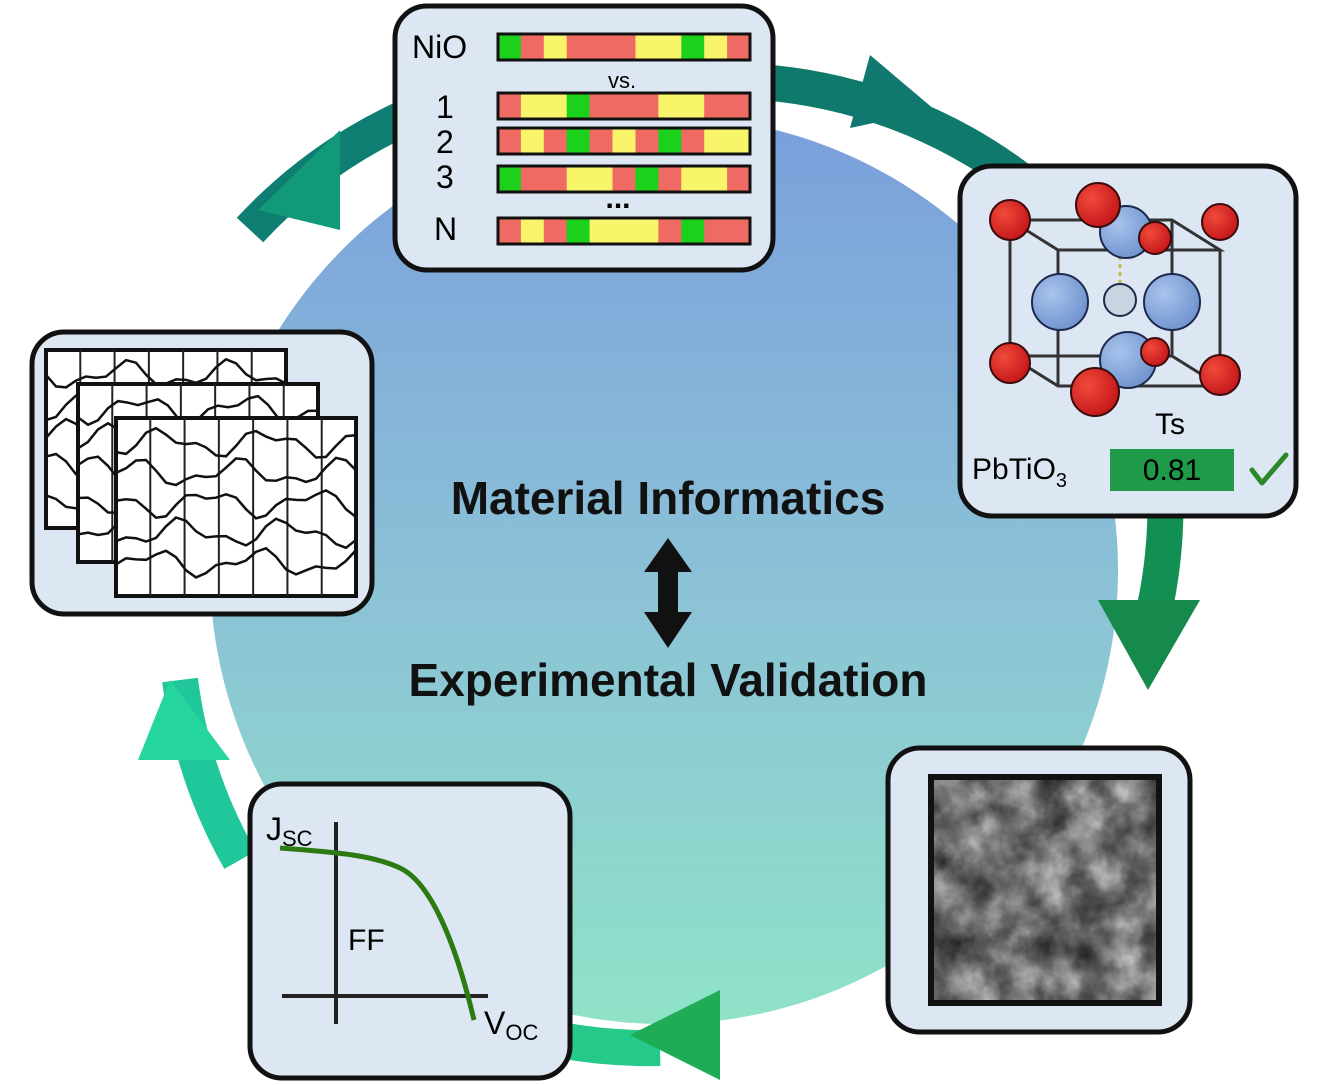  I want to click on jsc-label: JSC, so click(289, 831).